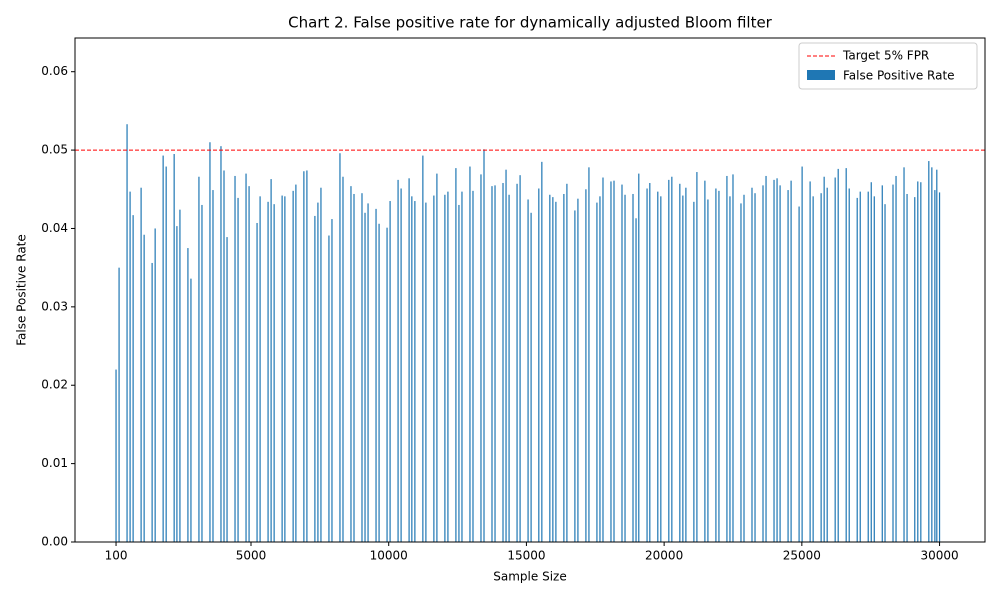 Image resolution: width=1000 pixels, height=604 pixels. I want to click on y-tick-label: 0.04, so click(54, 228).